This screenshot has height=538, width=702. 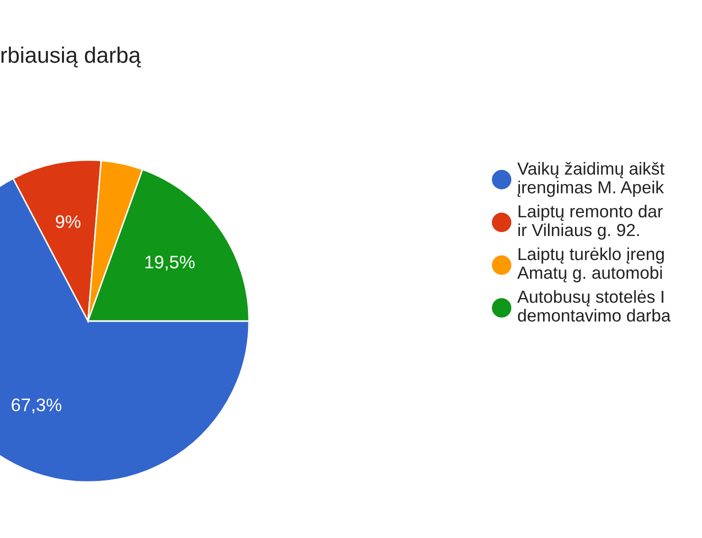 What do you see at coordinates (68, 221) in the screenshot?
I see `data-label: 9%` at bounding box center [68, 221].